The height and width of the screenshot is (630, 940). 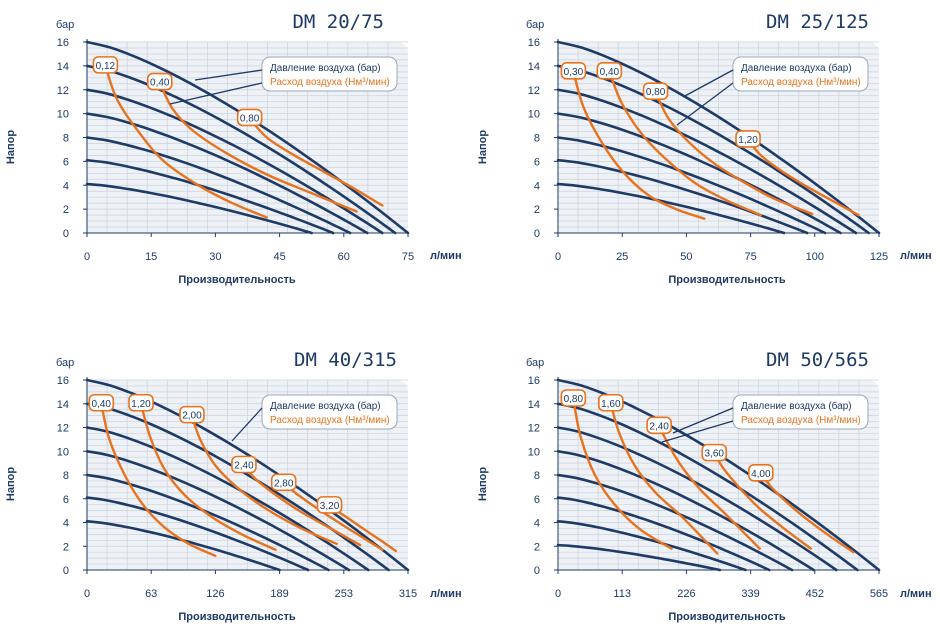 What do you see at coordinates (817, 22) in the screenshot?
I see `chart-title: DM 25/125` at bounding box center [817, 22].